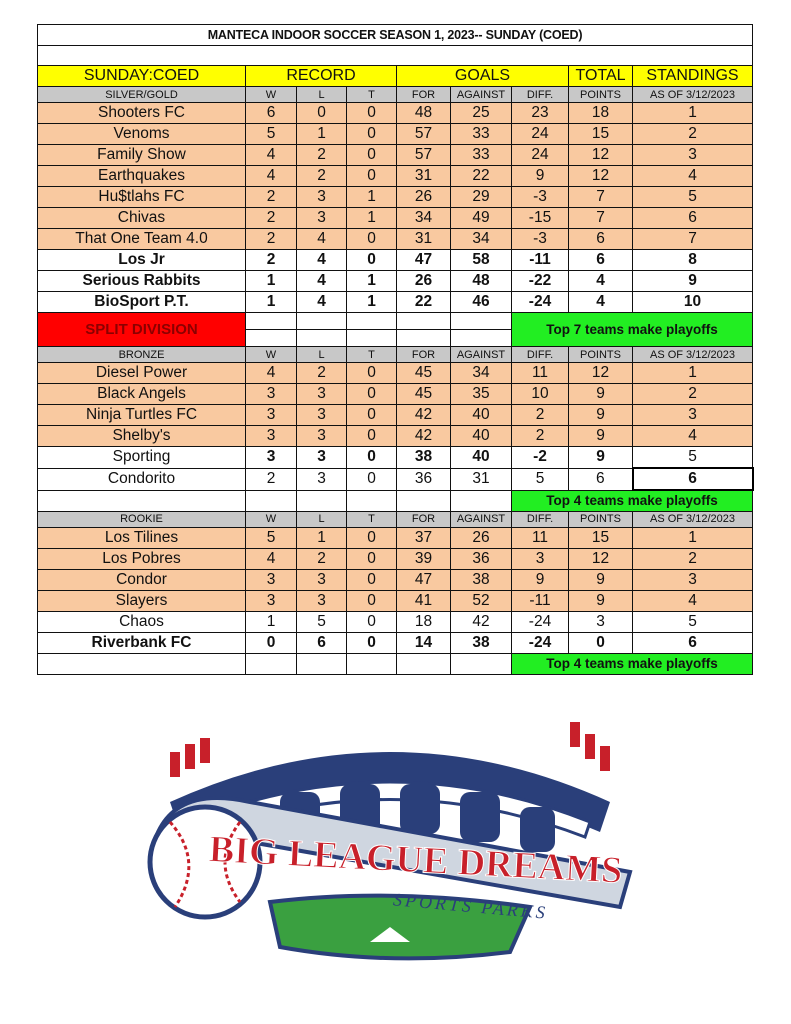 The image size is (791, 1024). I want to click on cell-against: 25, so click(481, 113).